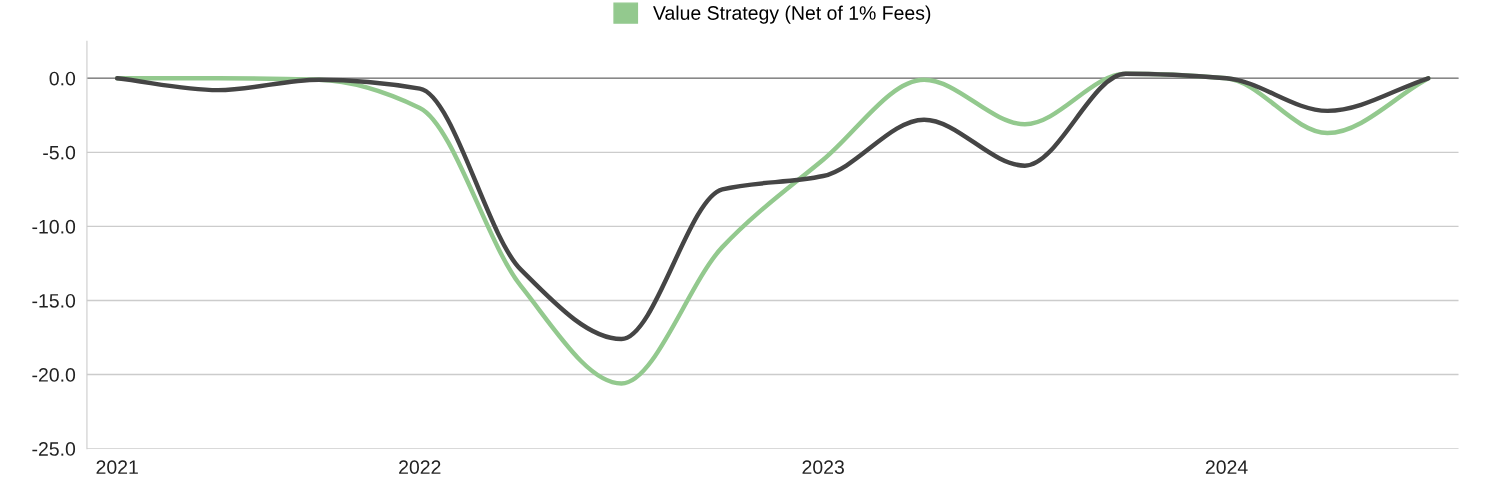 The width and height of the screenshot is (1499, 485). What do you see at coordinates (823, 467) in the screenshot?
I see `x-tick-label: 2023` at bounding box center [823, 467].